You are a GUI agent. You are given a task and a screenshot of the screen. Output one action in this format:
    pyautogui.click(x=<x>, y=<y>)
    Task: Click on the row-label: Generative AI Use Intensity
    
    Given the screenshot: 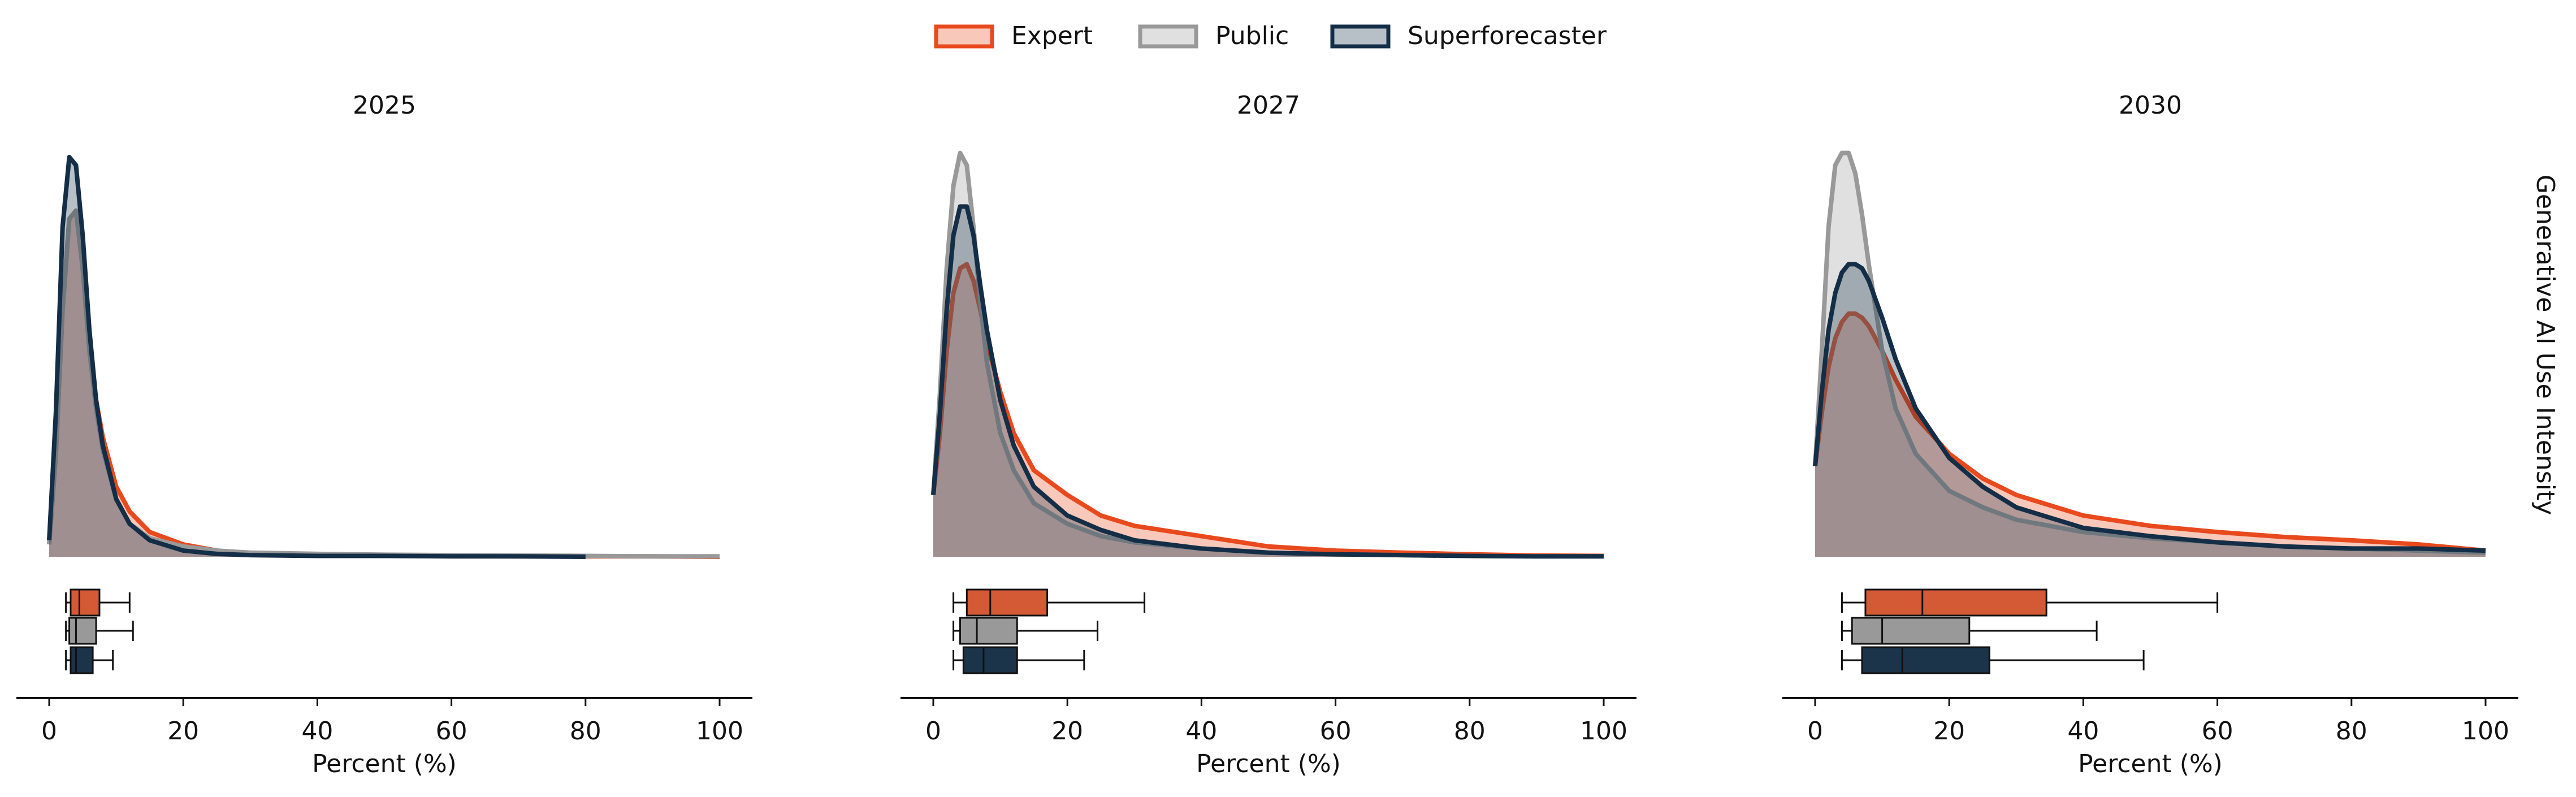 What is the action you would take?
    pyautogui.click(x=2545, y=345)
    